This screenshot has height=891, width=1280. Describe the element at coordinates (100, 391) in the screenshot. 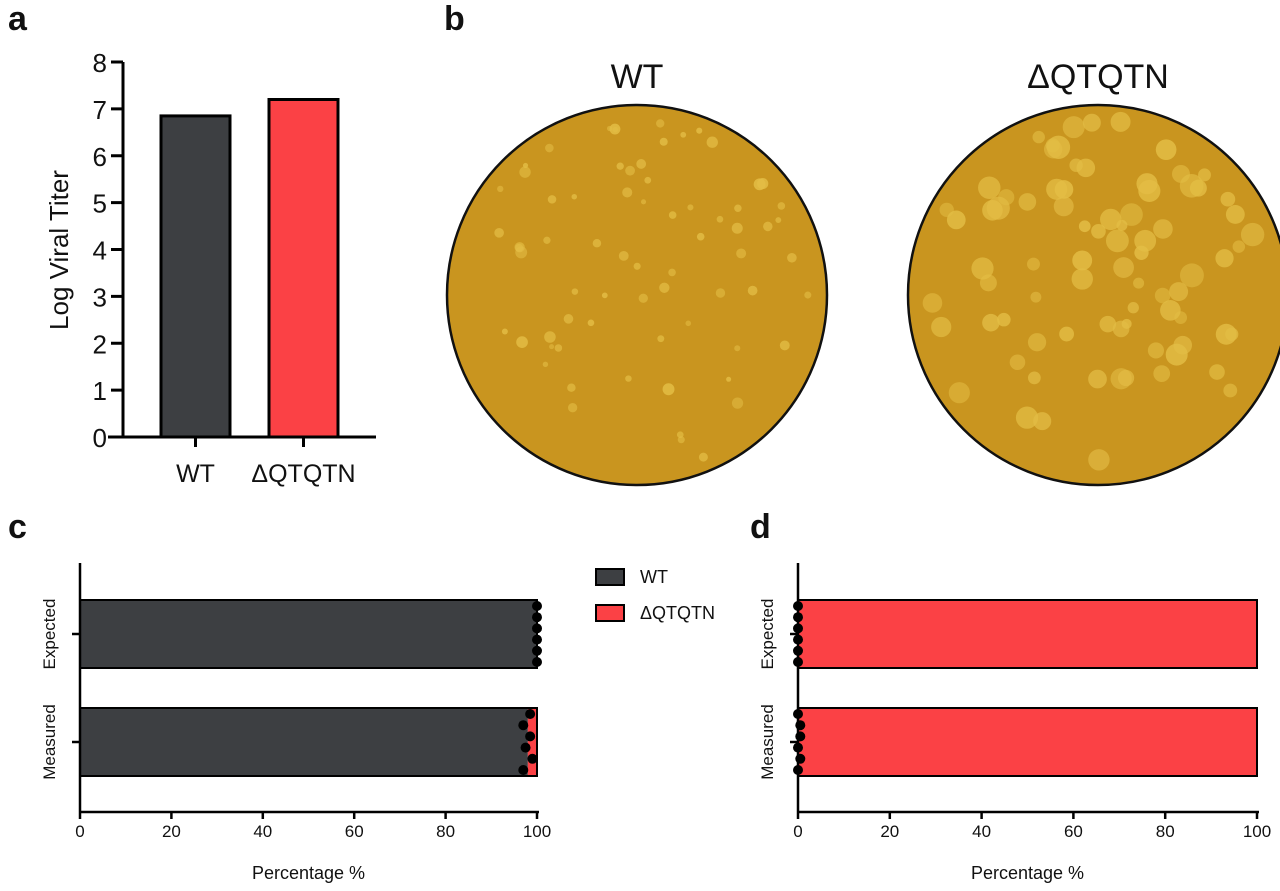

I see `y-tick-label: 1` at that location.